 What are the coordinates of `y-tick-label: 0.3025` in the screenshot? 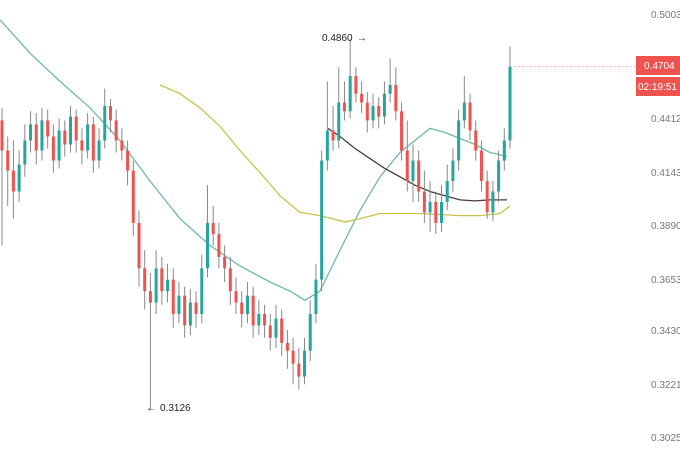 It's located at (665, 438).